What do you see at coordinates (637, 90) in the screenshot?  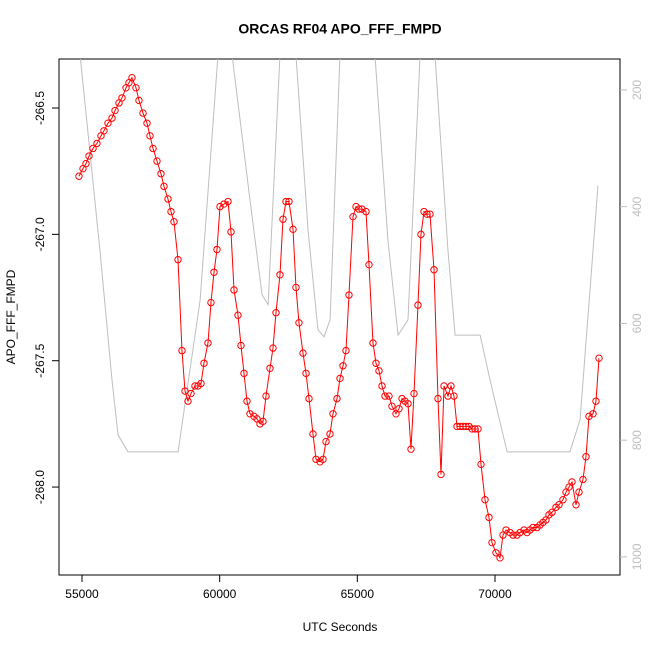 I see `y2-tick-label: 200` at bounding box center [637, 90].